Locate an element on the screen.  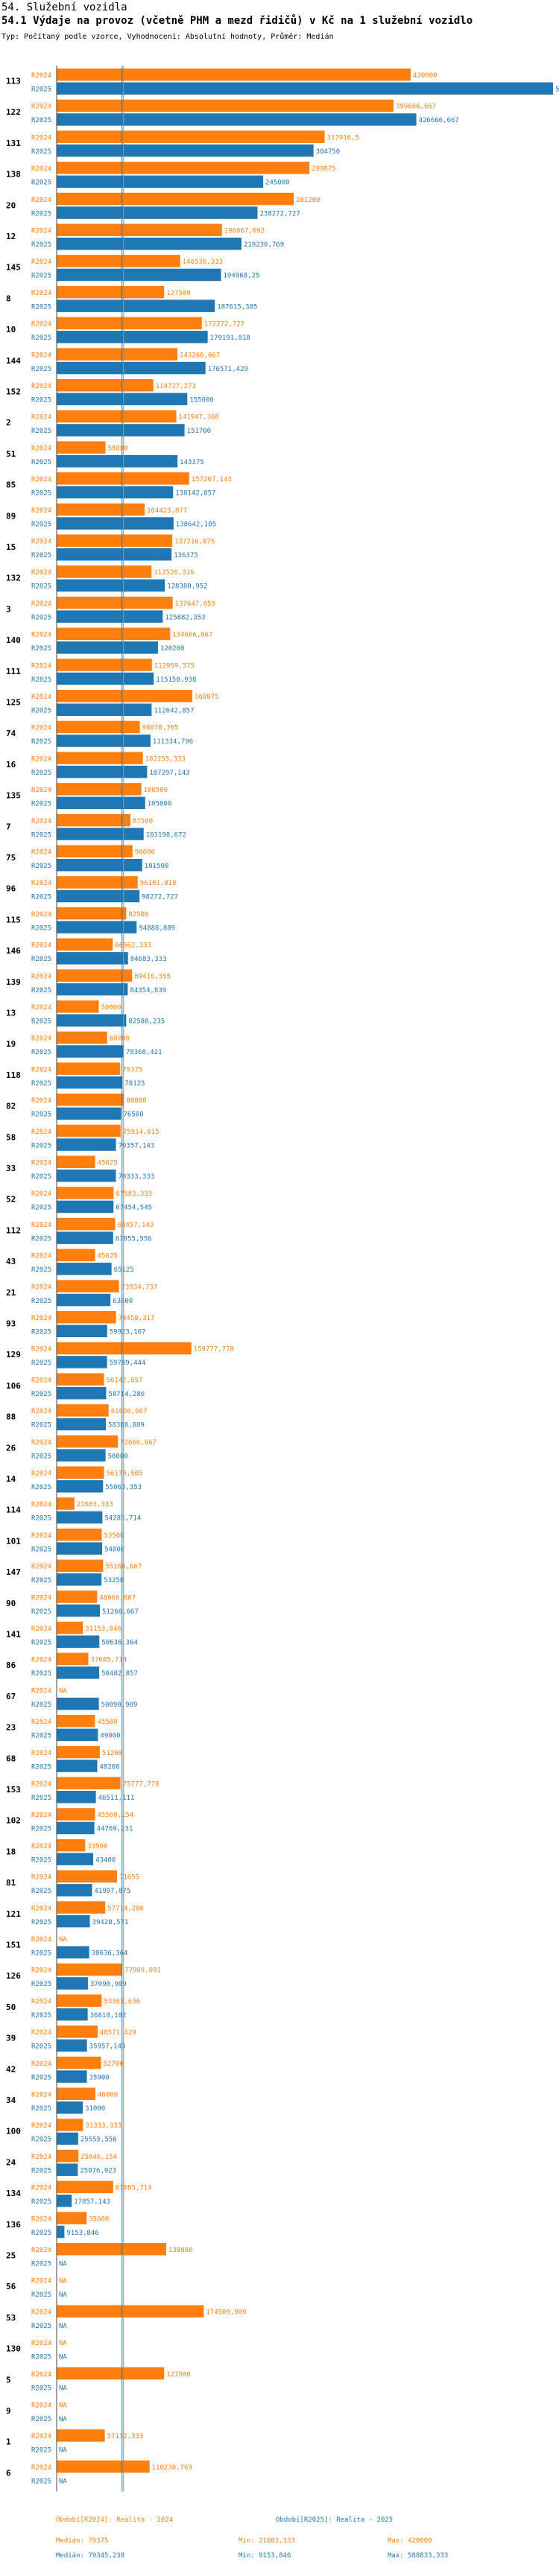
value-label: 48571,429 is located at coordinates (118, 2033).